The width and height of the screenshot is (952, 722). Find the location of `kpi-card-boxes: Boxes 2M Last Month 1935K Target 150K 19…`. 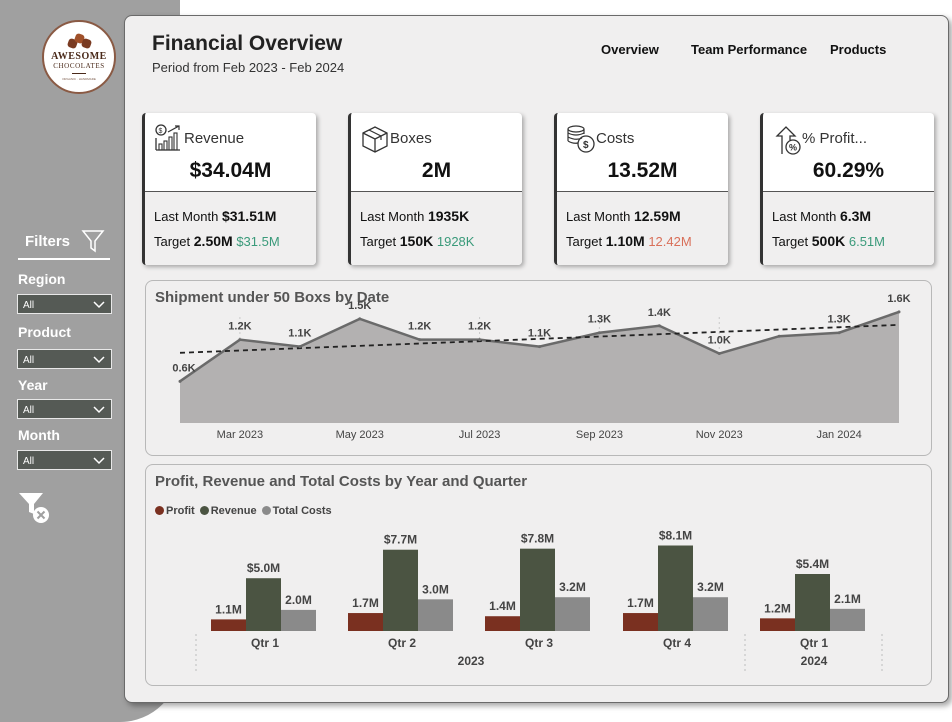

kpi-card-boxes: Boxes 2M Last Month 1935K Target 150K 19… is located at coordinates (435, 189).